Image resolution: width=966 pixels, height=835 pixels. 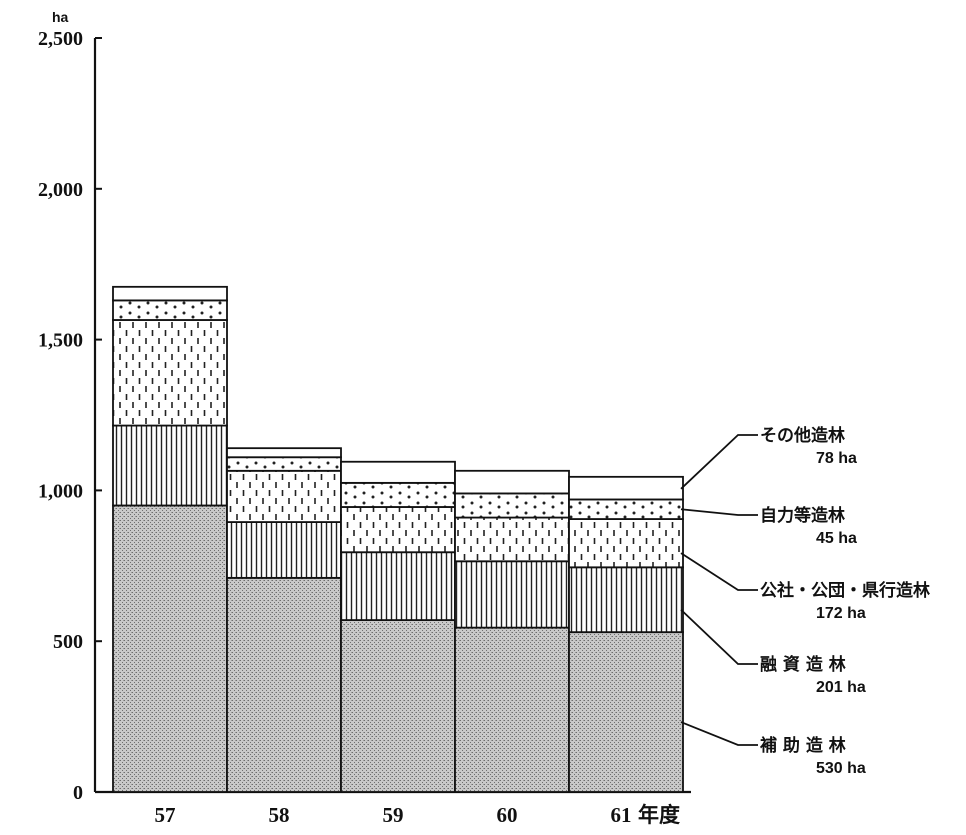 What do you see at coordinates (507, 815) in the screenshot?
I see `x-tick-label: 60` at bounding box center [507, 815].